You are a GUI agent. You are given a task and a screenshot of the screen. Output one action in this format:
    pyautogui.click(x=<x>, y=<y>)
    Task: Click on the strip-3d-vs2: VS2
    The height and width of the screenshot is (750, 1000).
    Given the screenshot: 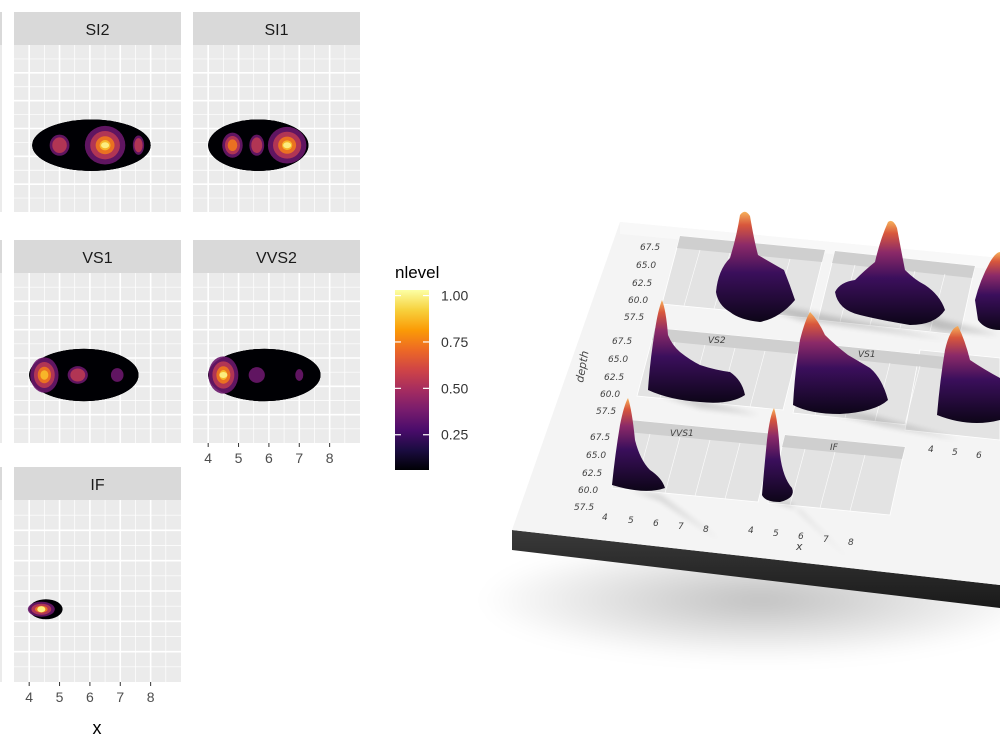 What is the action you would take?
    pyautogui.click(x=717, y=341)
    